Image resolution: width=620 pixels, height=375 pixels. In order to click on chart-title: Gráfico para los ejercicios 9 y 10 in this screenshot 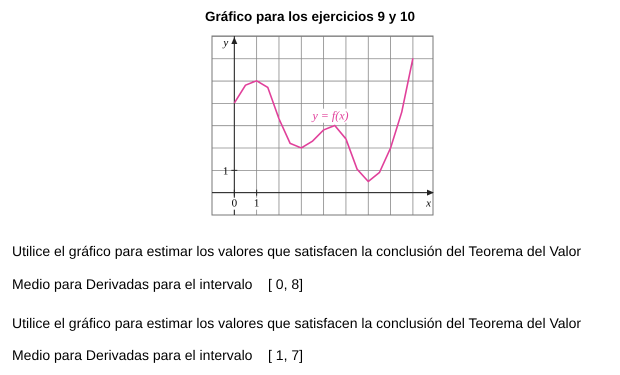, I will do `click(310, 16)`.